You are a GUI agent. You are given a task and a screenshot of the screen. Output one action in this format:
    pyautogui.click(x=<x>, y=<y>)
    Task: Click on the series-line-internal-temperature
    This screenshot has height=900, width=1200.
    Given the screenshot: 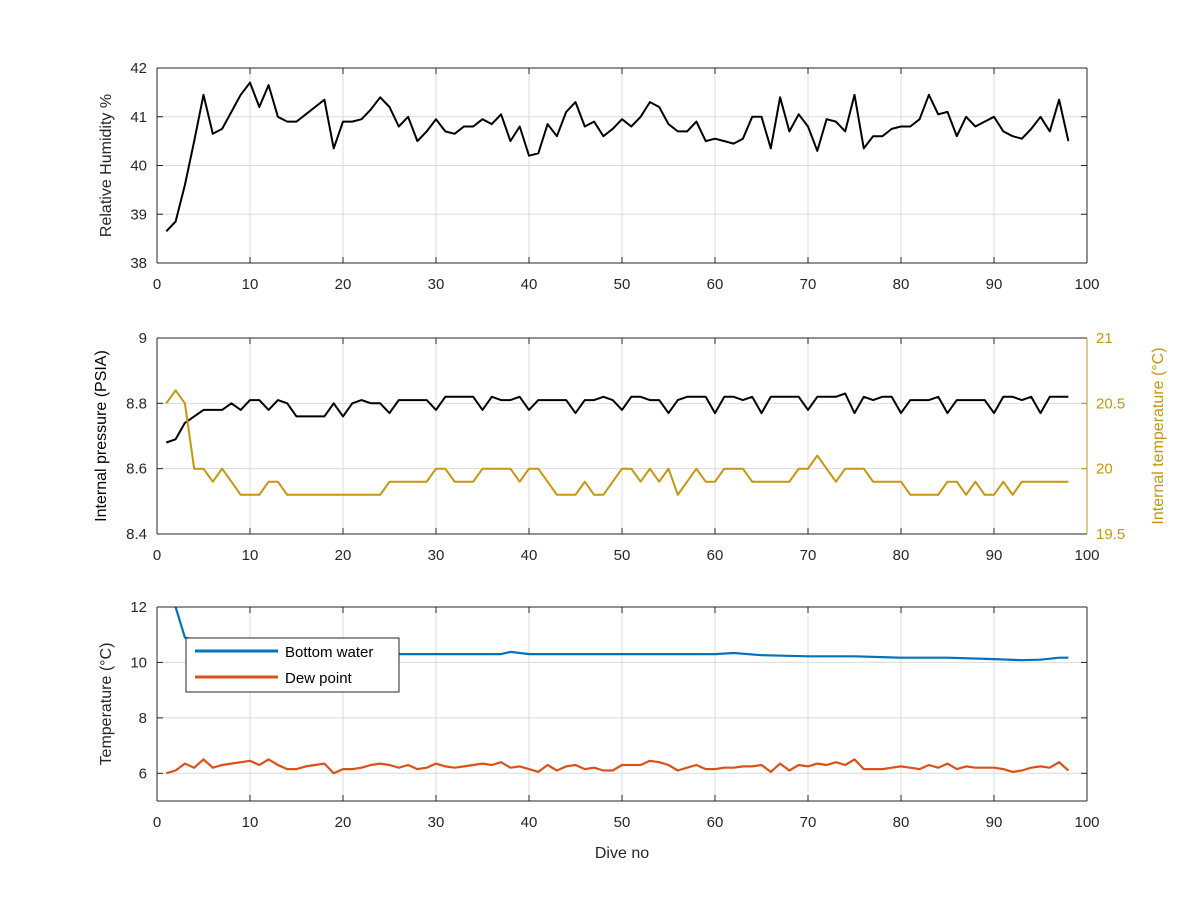 What is the action you would take?
    pyautogui.click(x=617, y=442)
    